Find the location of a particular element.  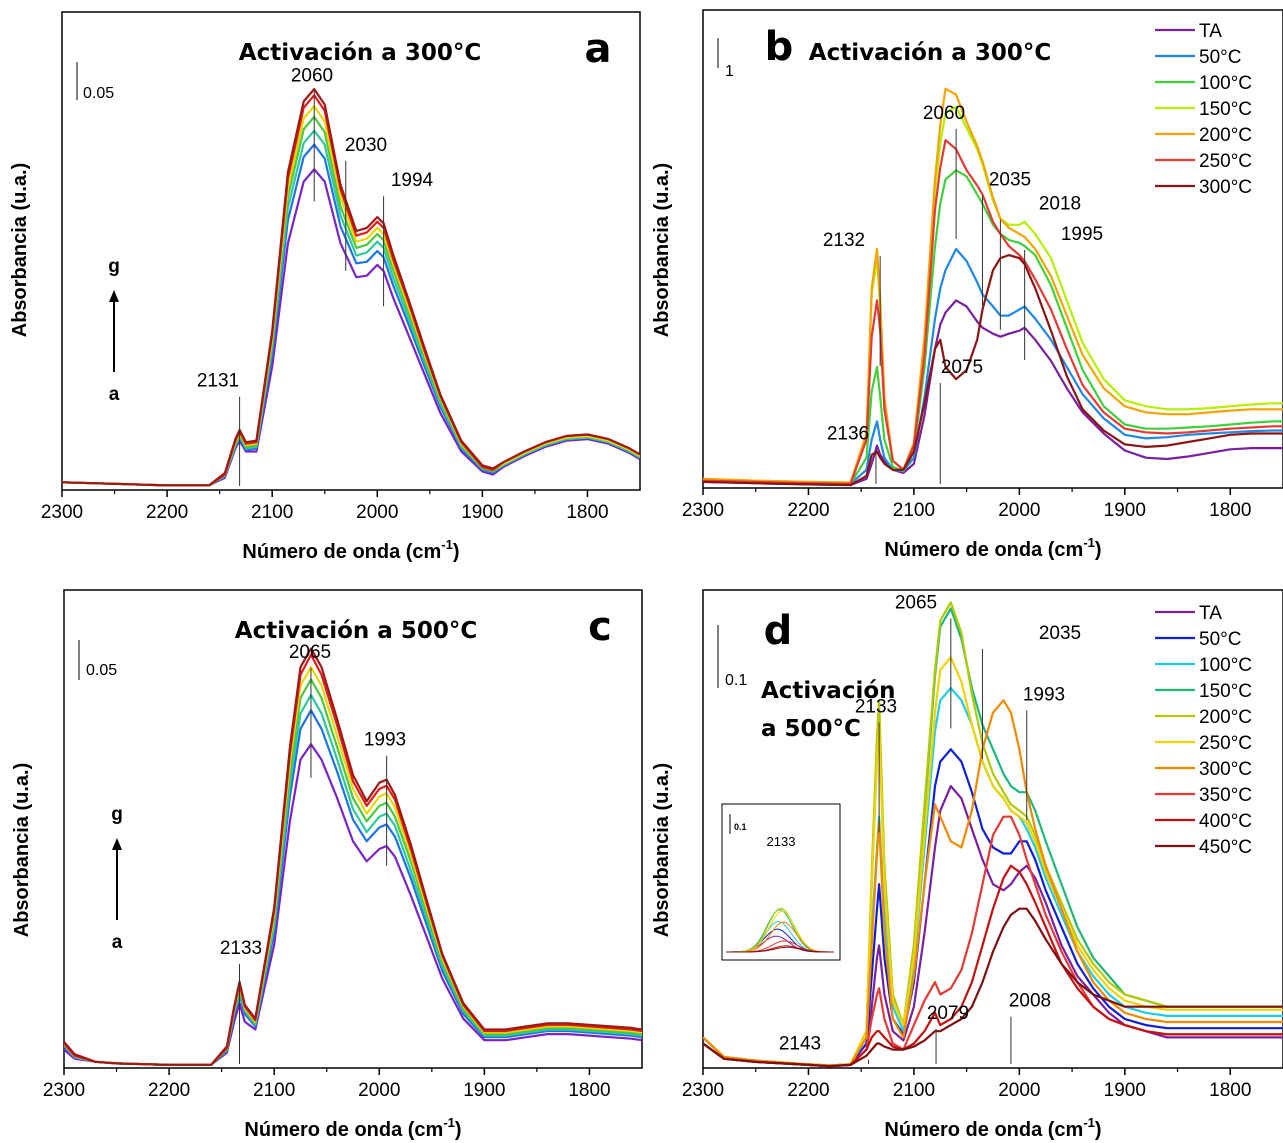

panel-title-line2: a 500°C is located at coordinates (811, 729).